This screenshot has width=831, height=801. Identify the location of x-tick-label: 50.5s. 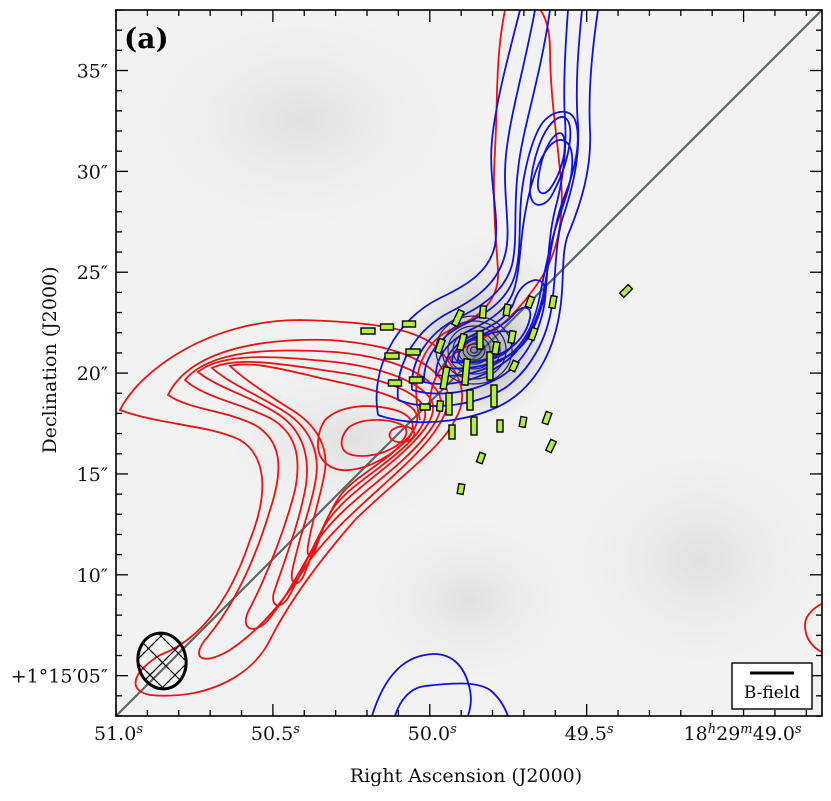
(275, 733).